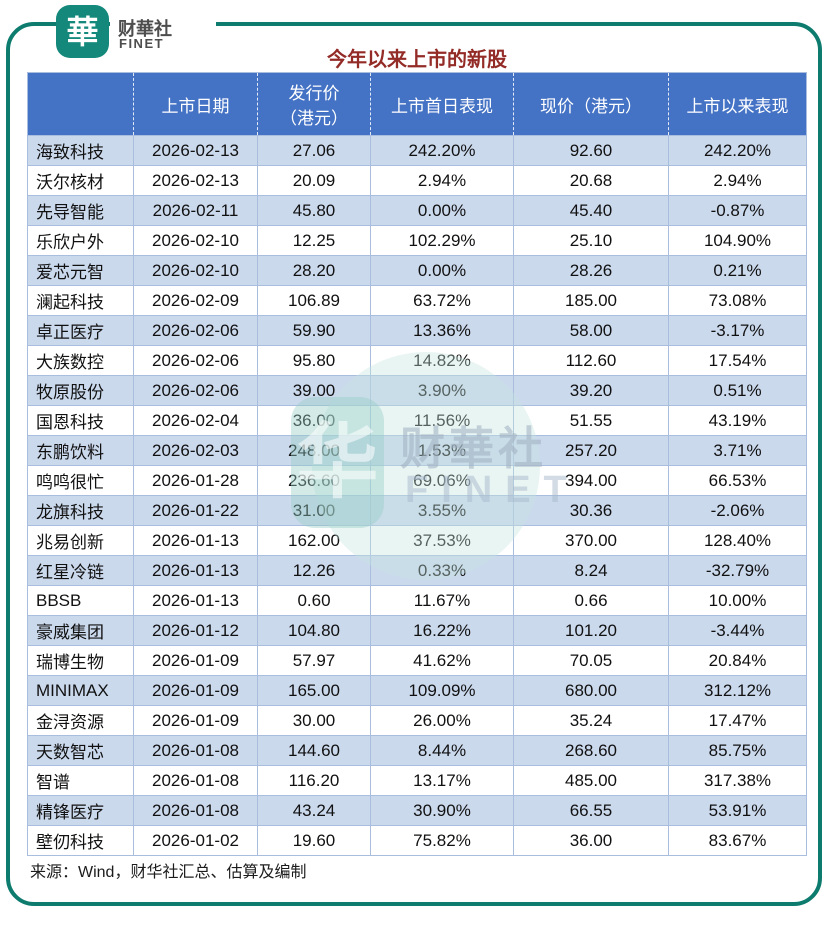 The height and width of the screenshot is (930, 834). Describe the element at coordinates (591, 780) in the screenshot. I see `table-cell: 485.00` at that location.